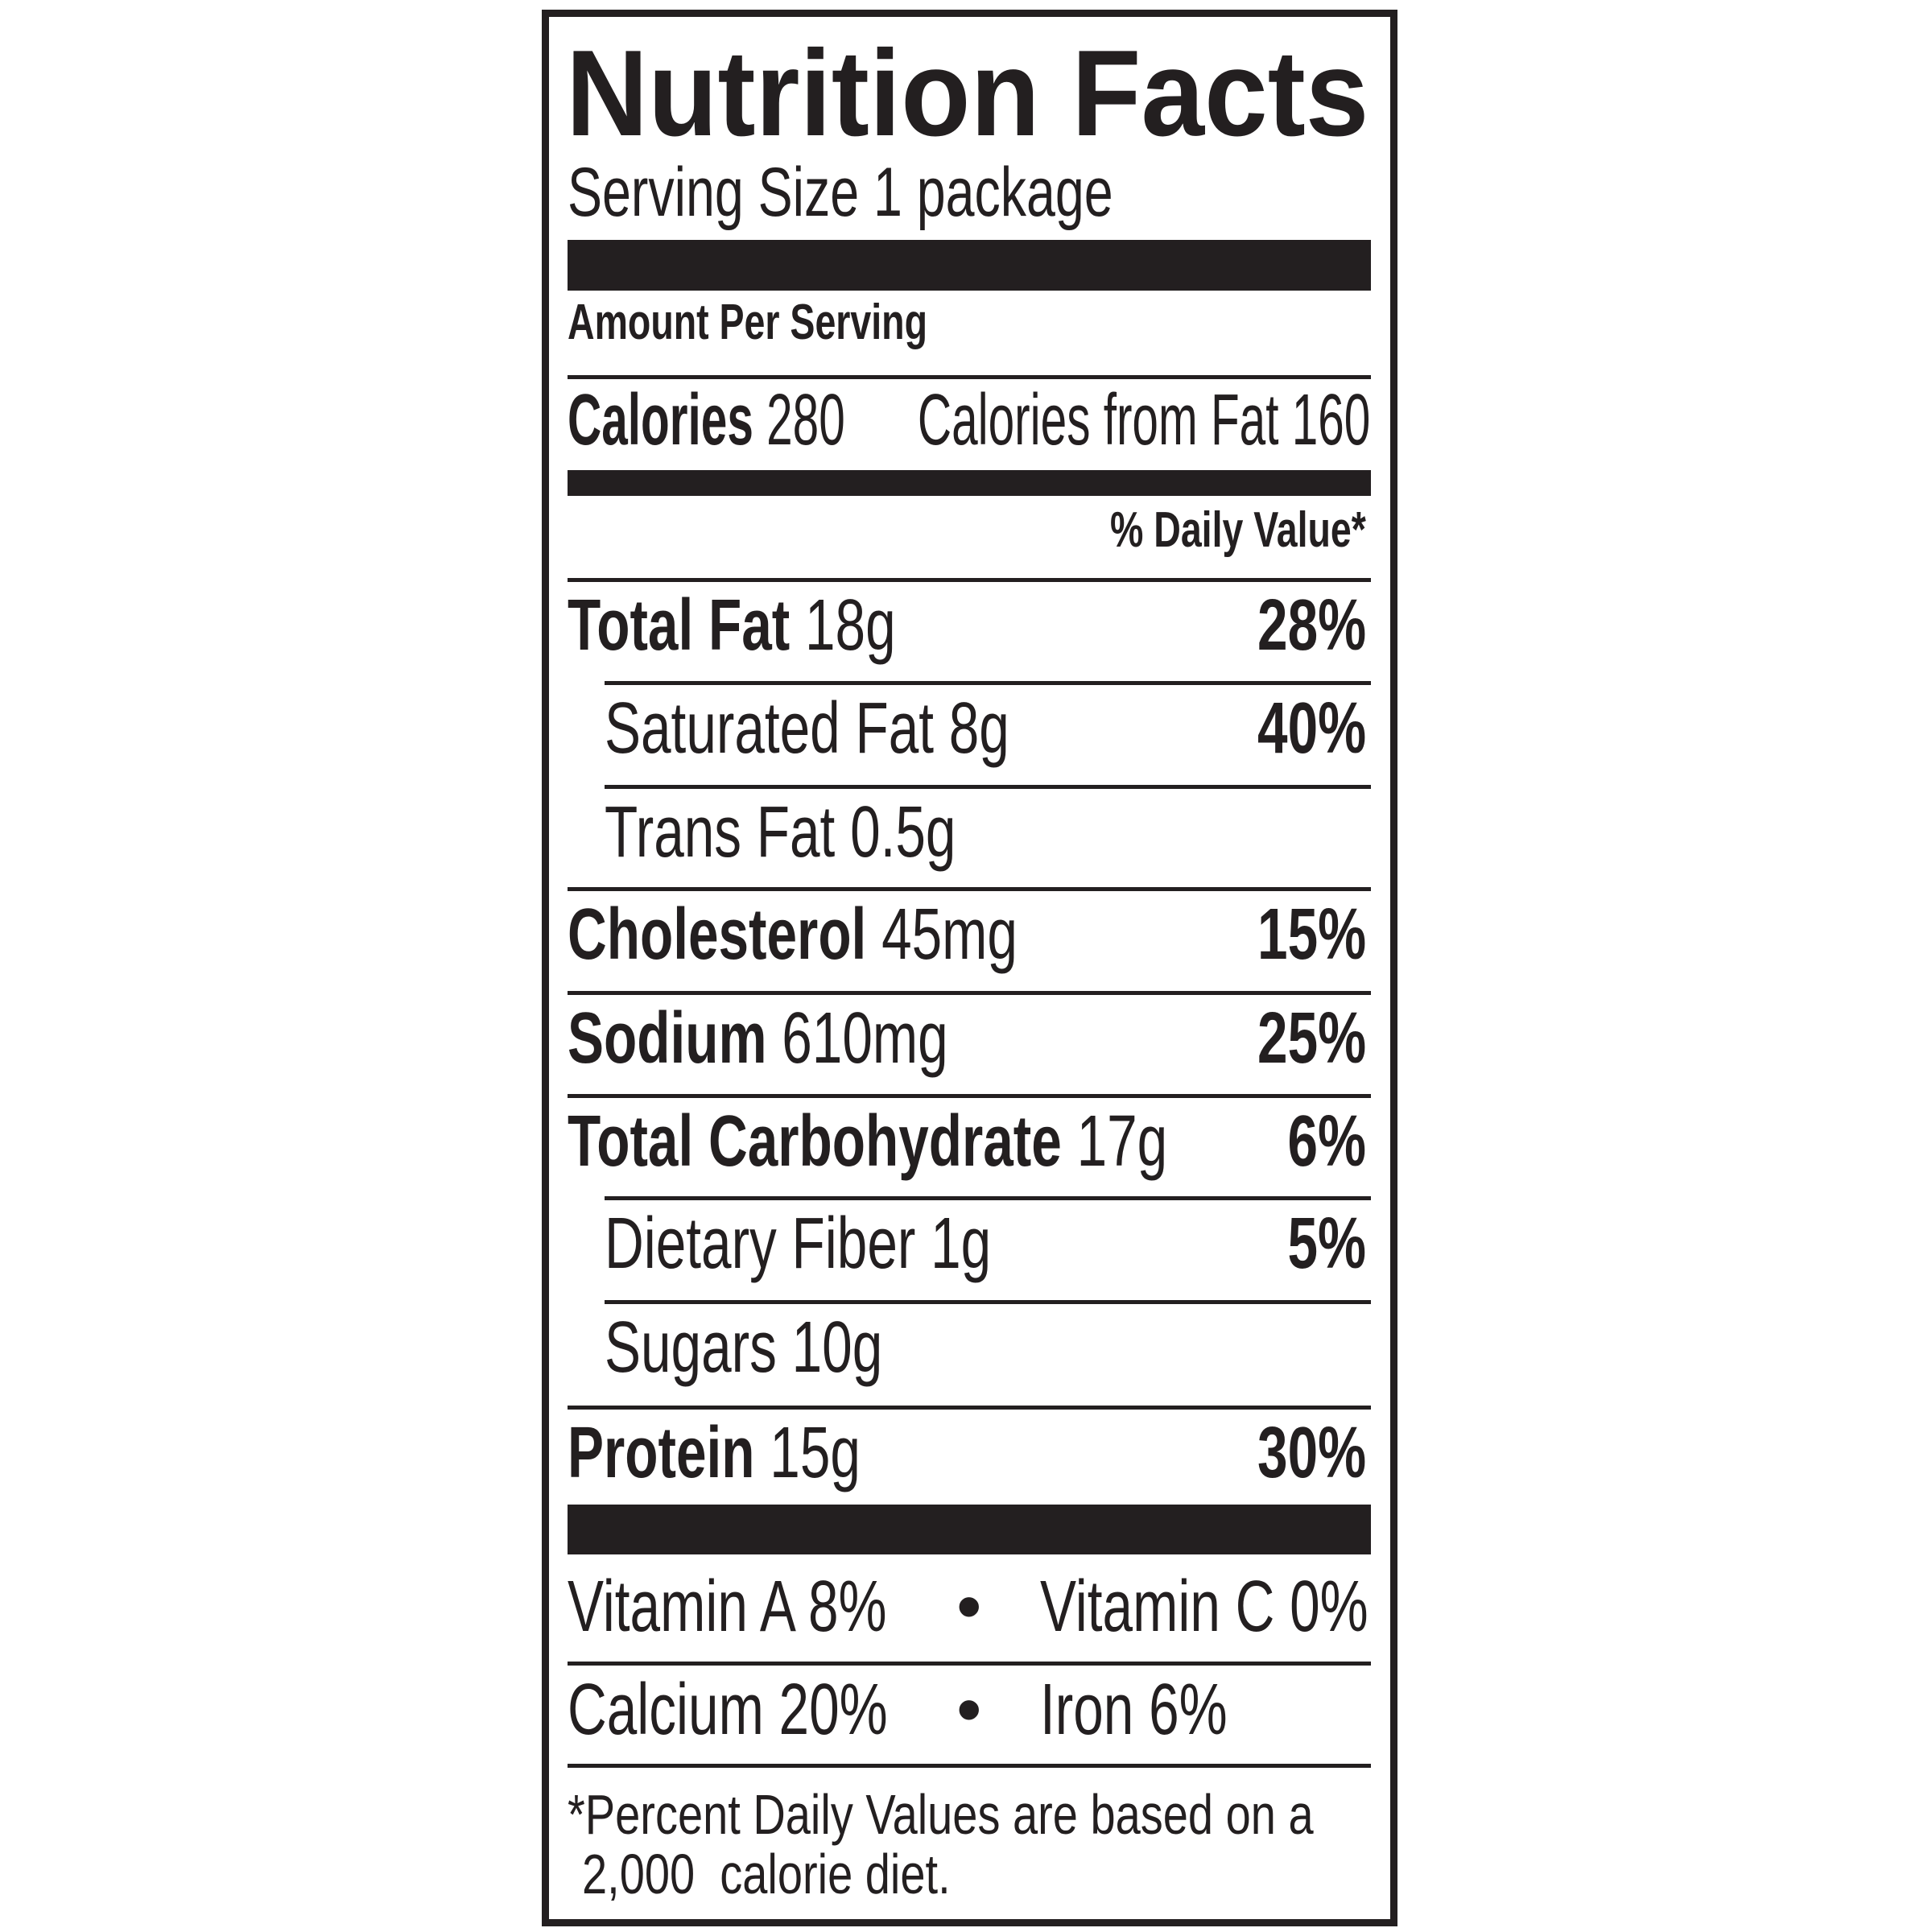 The image size is (1932, 1932). I want to click on calories-from-fat: Calories from Fat 160, so click(1143, 420).